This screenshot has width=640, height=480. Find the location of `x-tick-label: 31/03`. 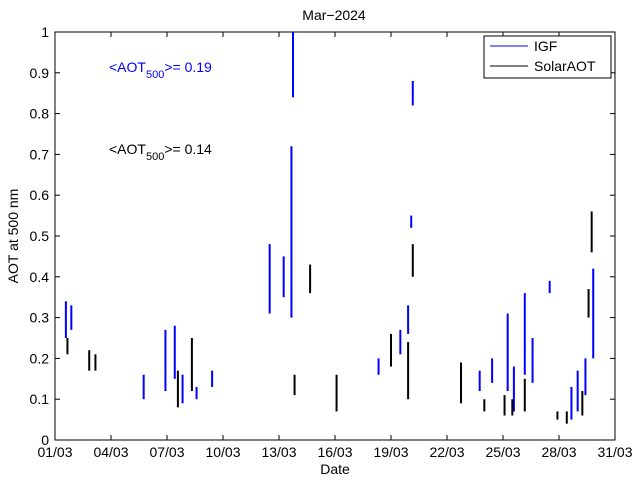

x-tick-label: 31/03 is located at coordinates (614, 452).